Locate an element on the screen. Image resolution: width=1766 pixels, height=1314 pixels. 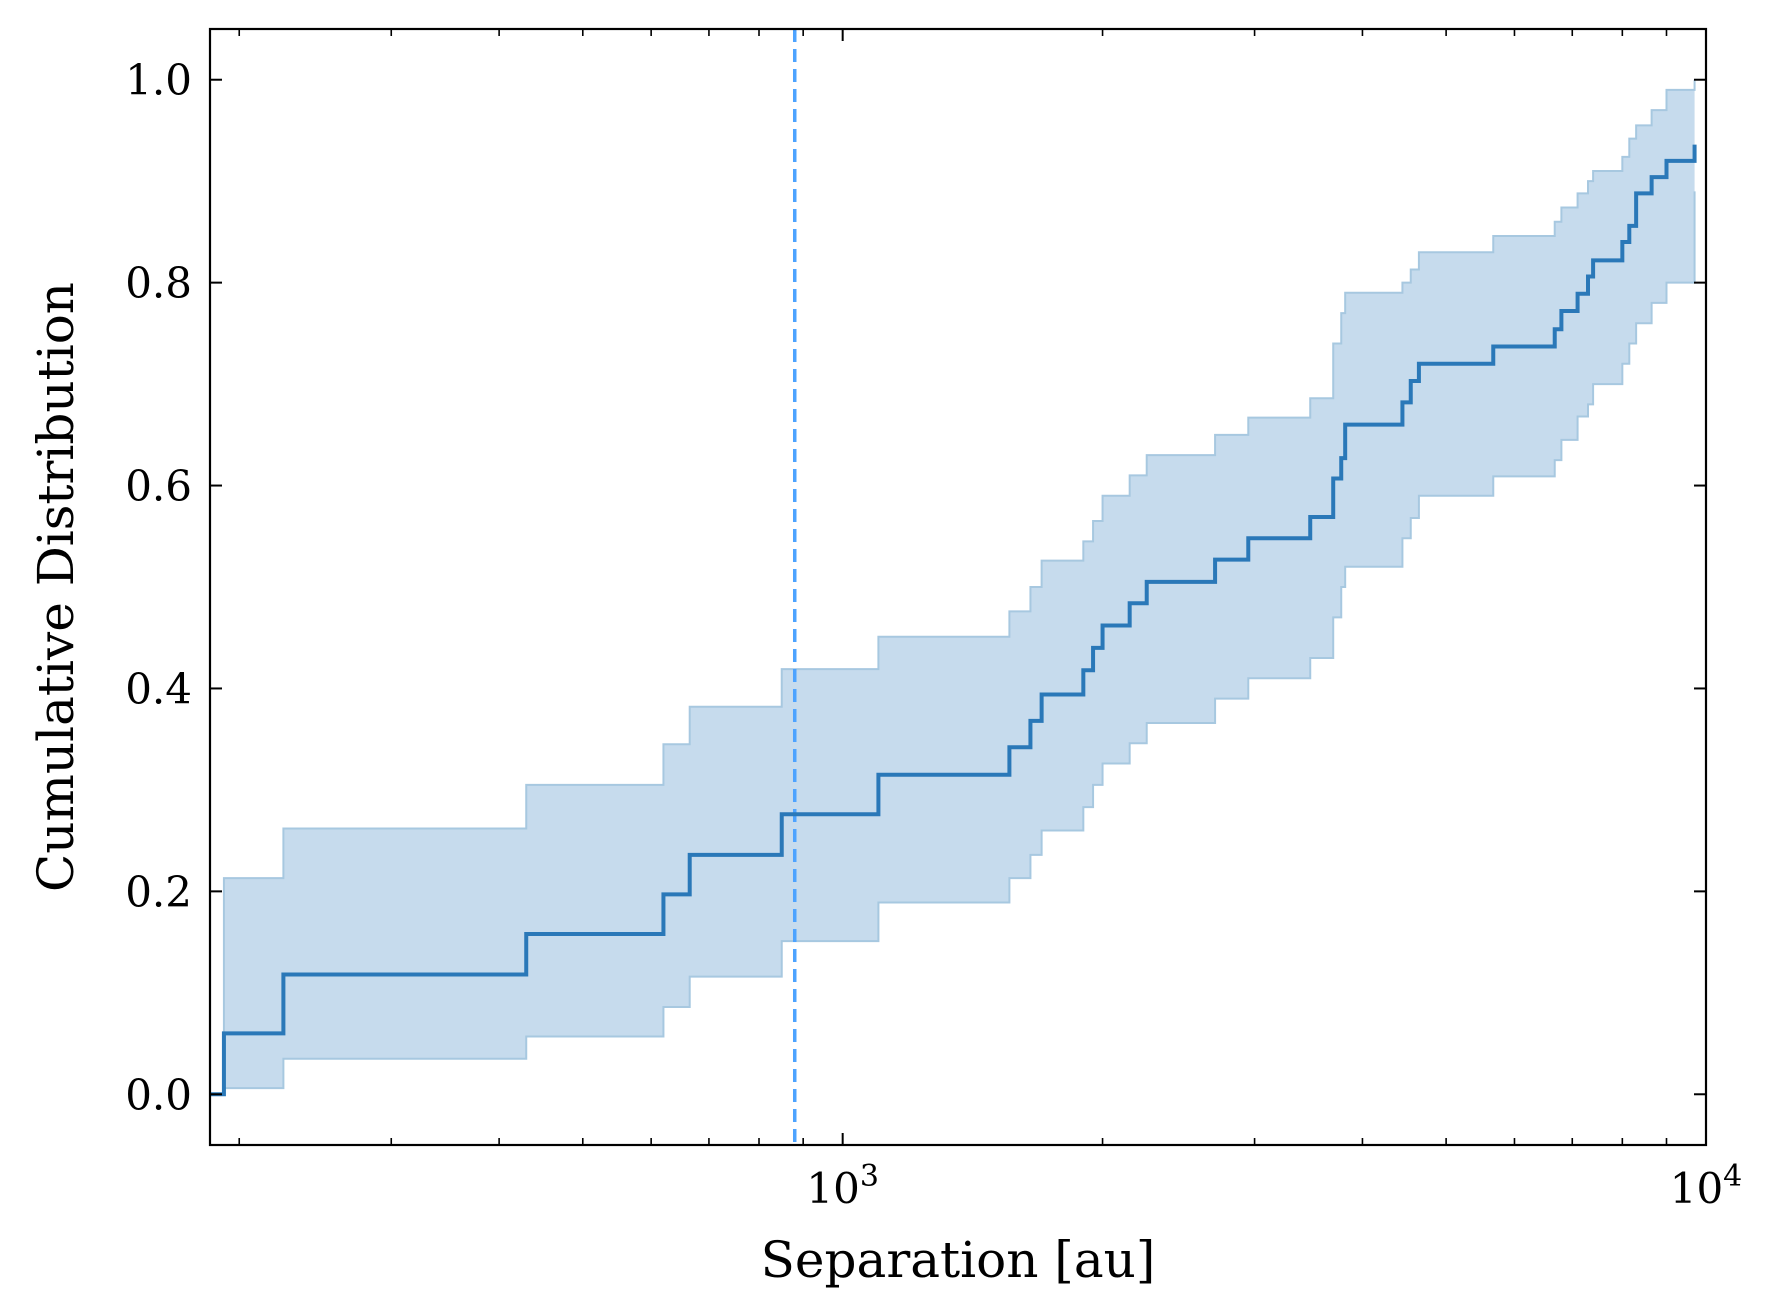
y-tick-label: 1.0 is located at coordinates (158, 80).